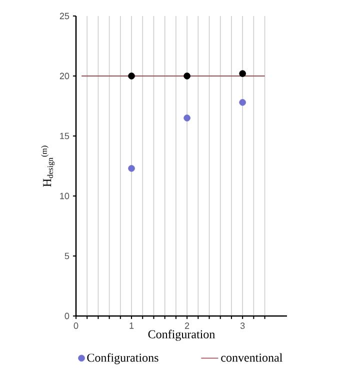 The height and width of the screenshot is (382, 344). What do you see at coordinates (65, 196) in the screenshot?
I see `y-tick-label: 10` at bounding box center [65, 196].